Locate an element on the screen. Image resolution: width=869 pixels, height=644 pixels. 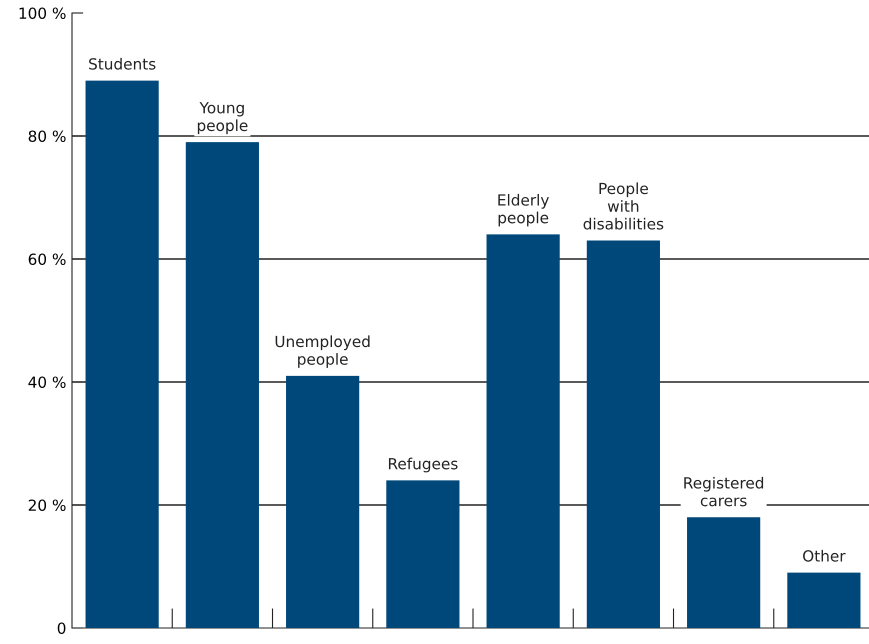
x-tick-label: People with disabilities is located at coordinates (624, 206).